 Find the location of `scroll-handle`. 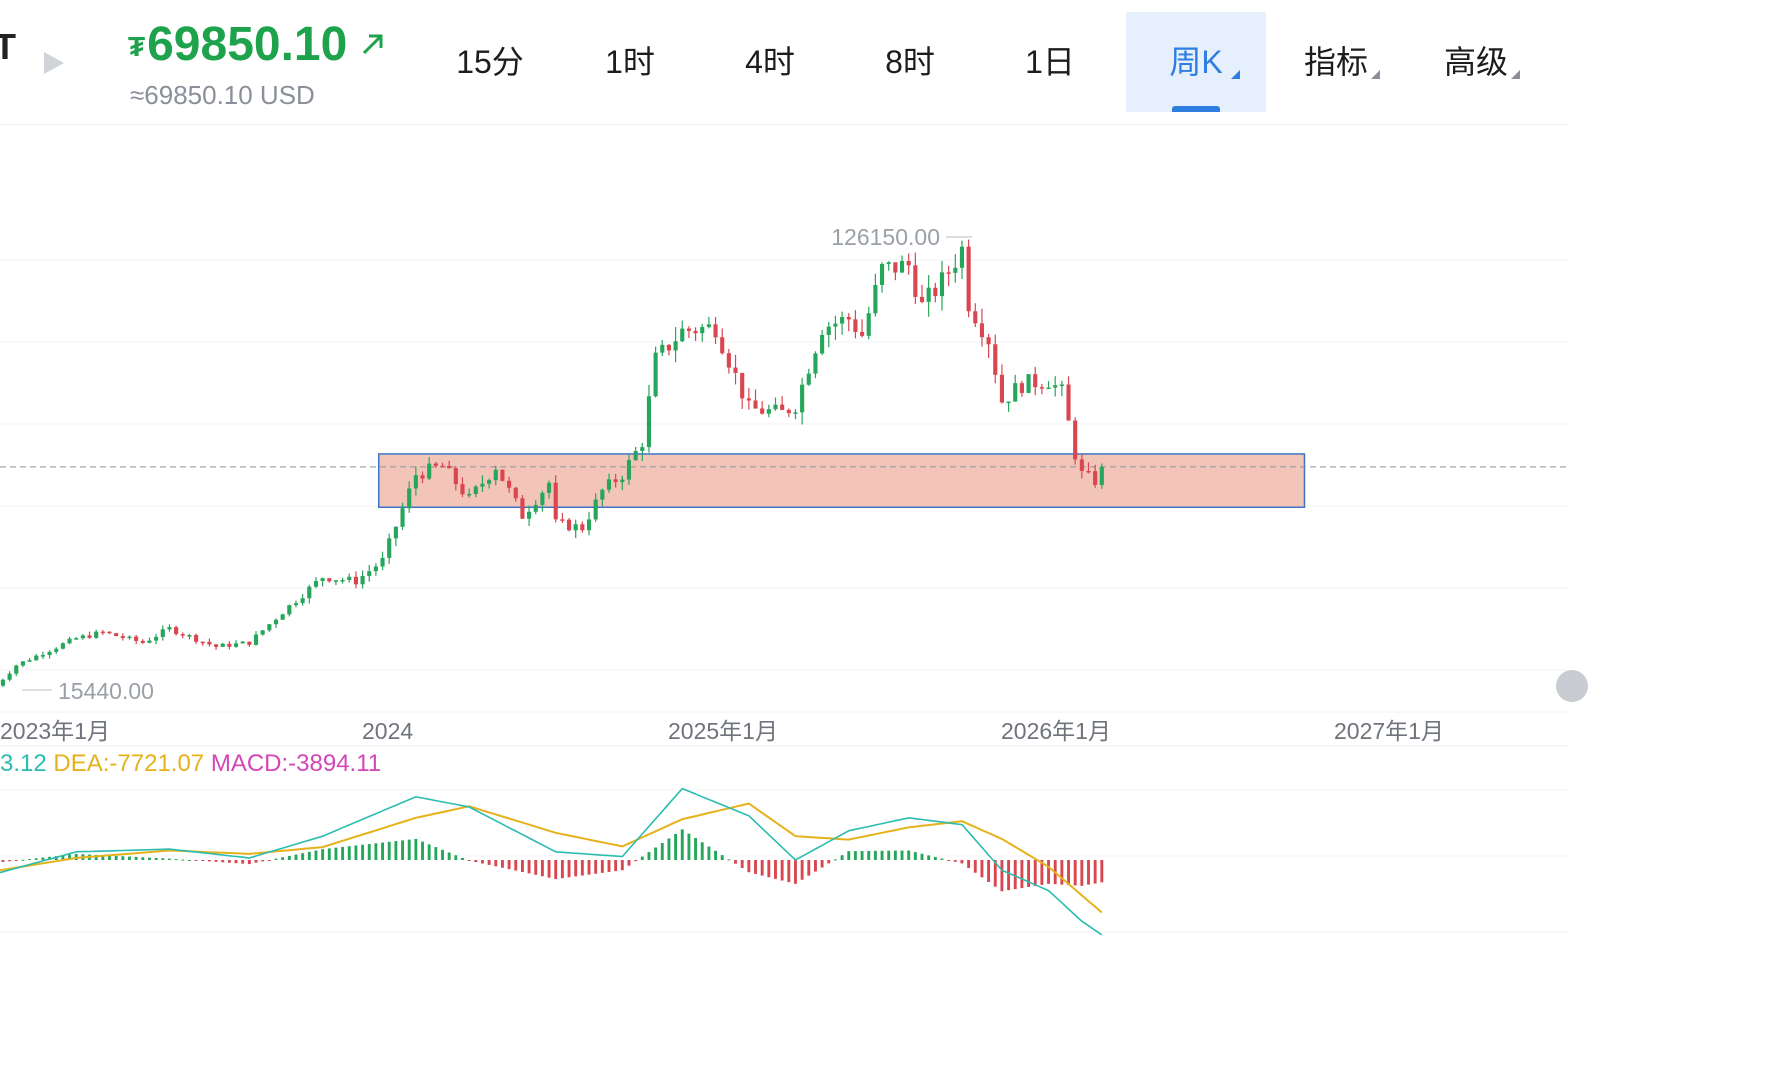

scroll-handle is located at coordinates (1572, 686).